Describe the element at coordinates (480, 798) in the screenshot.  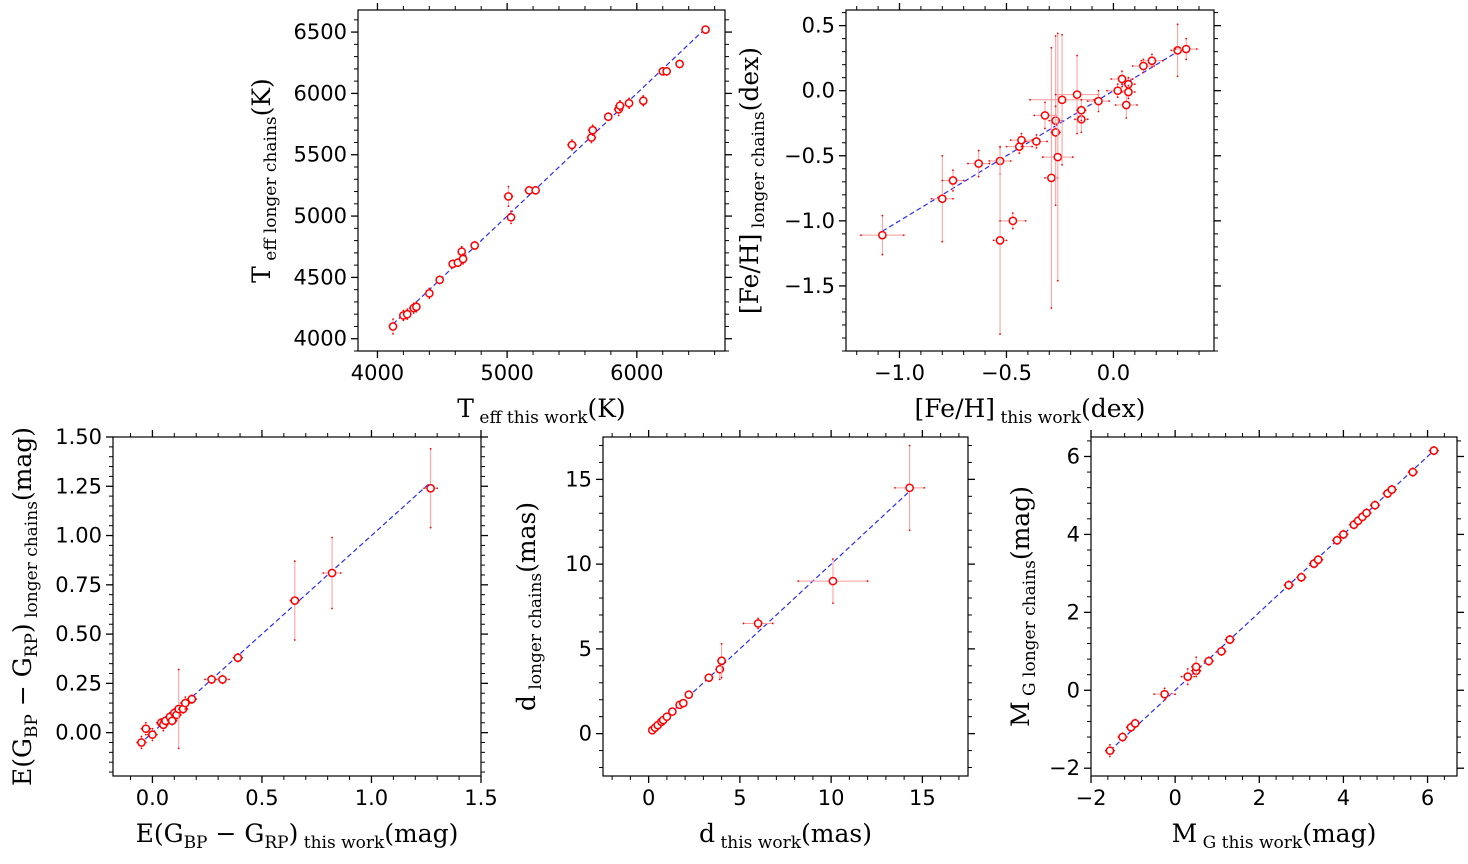
I see `ebr-x-tick-label: 1.5` at that location.